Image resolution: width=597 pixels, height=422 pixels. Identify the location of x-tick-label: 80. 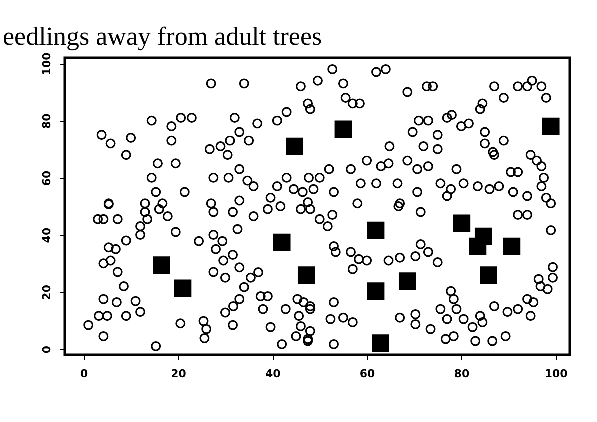
(462, 374).